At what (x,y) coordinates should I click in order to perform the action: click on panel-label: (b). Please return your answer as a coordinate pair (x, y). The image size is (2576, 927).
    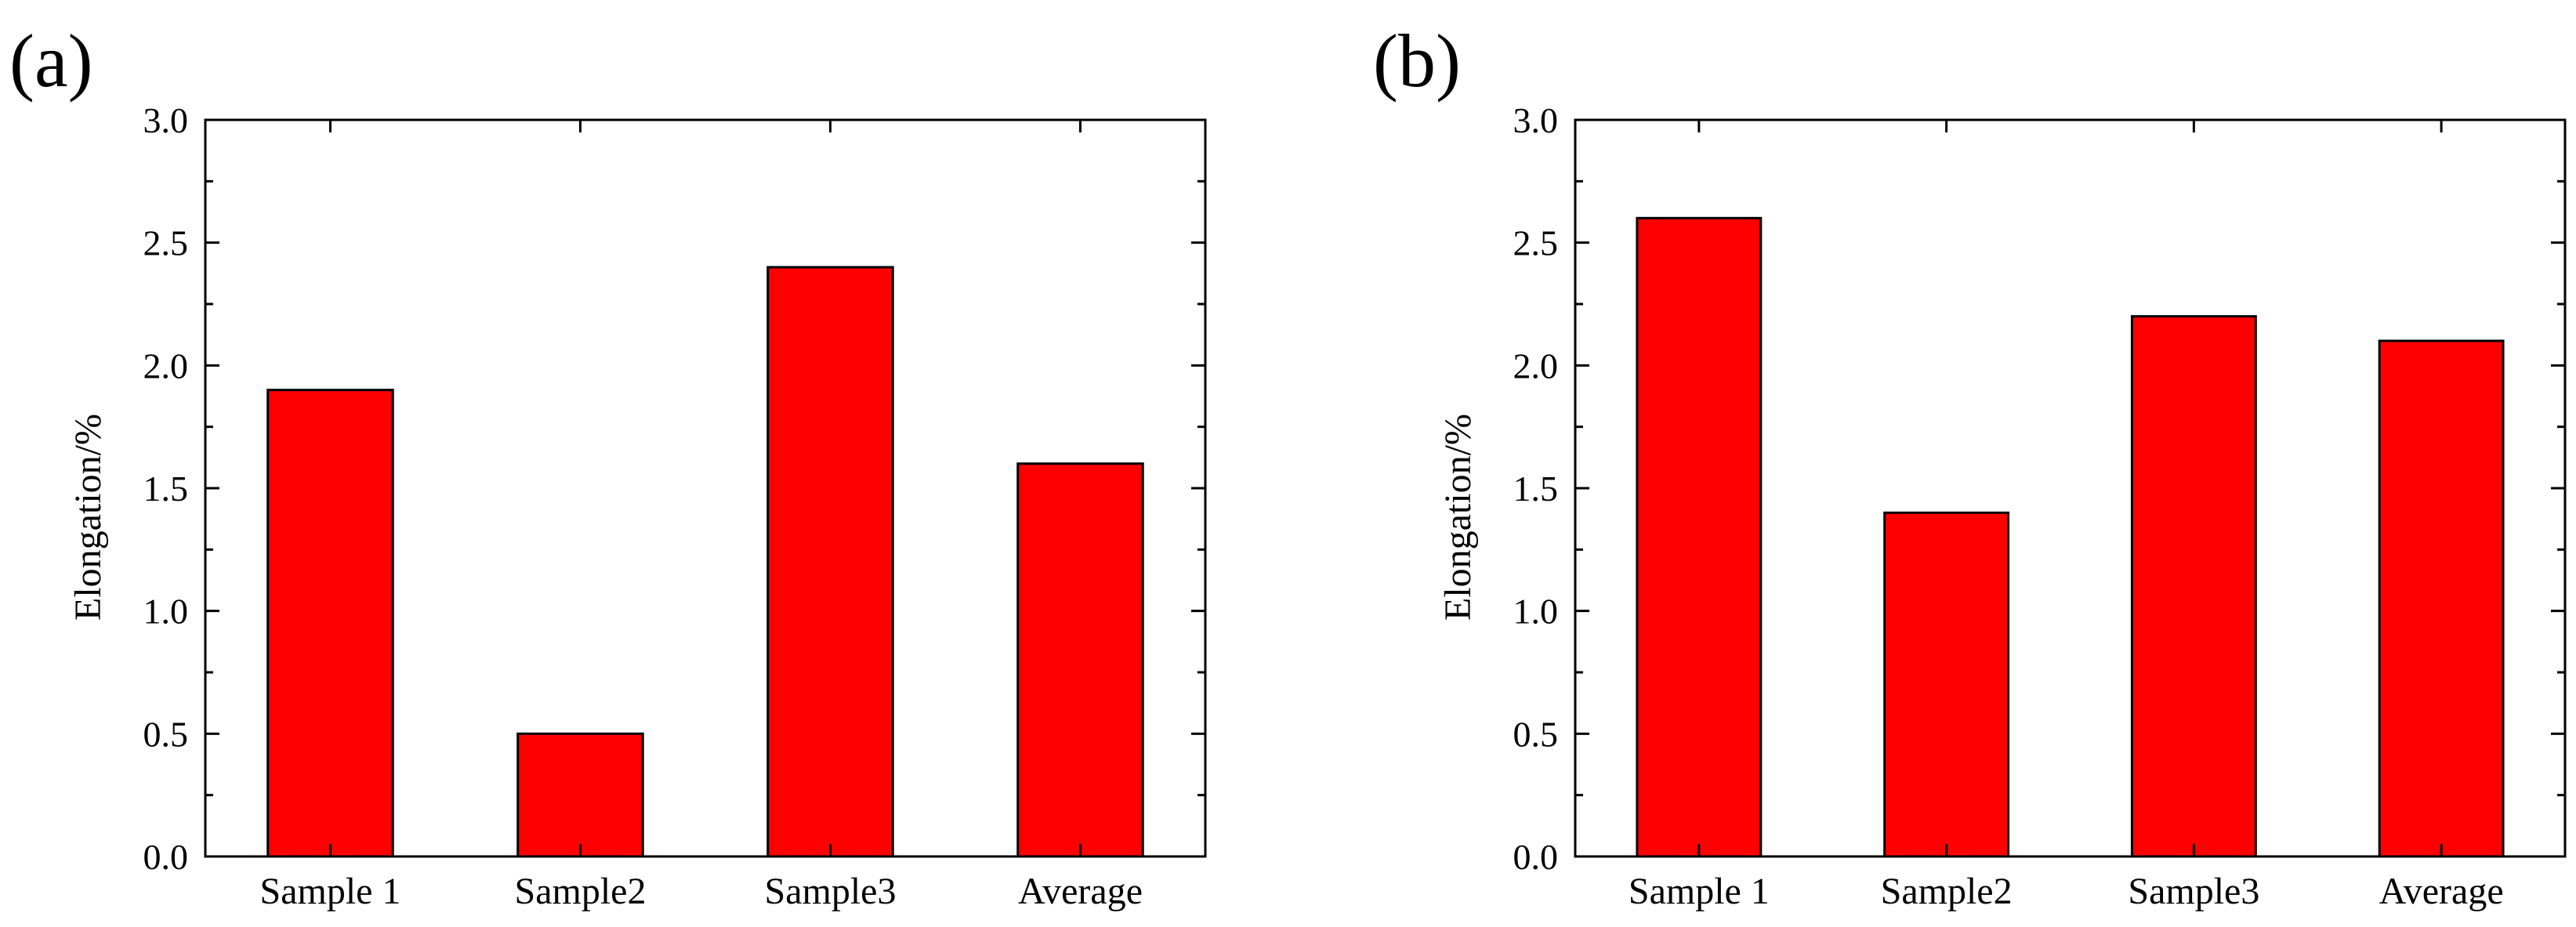
    Looking at the image, I should click on (1417, 61).